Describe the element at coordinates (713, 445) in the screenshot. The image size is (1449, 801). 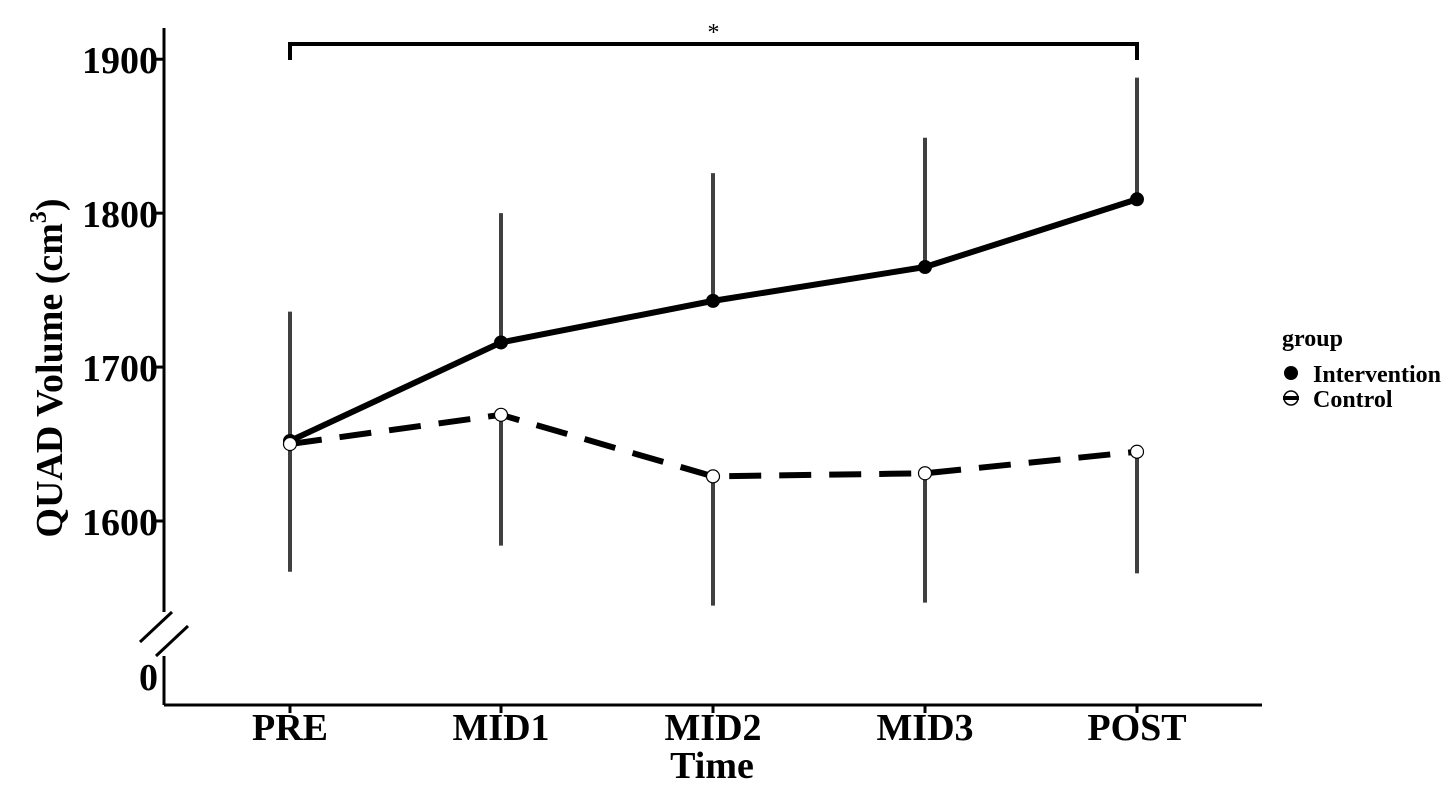
I see `series-line-control` at that location.